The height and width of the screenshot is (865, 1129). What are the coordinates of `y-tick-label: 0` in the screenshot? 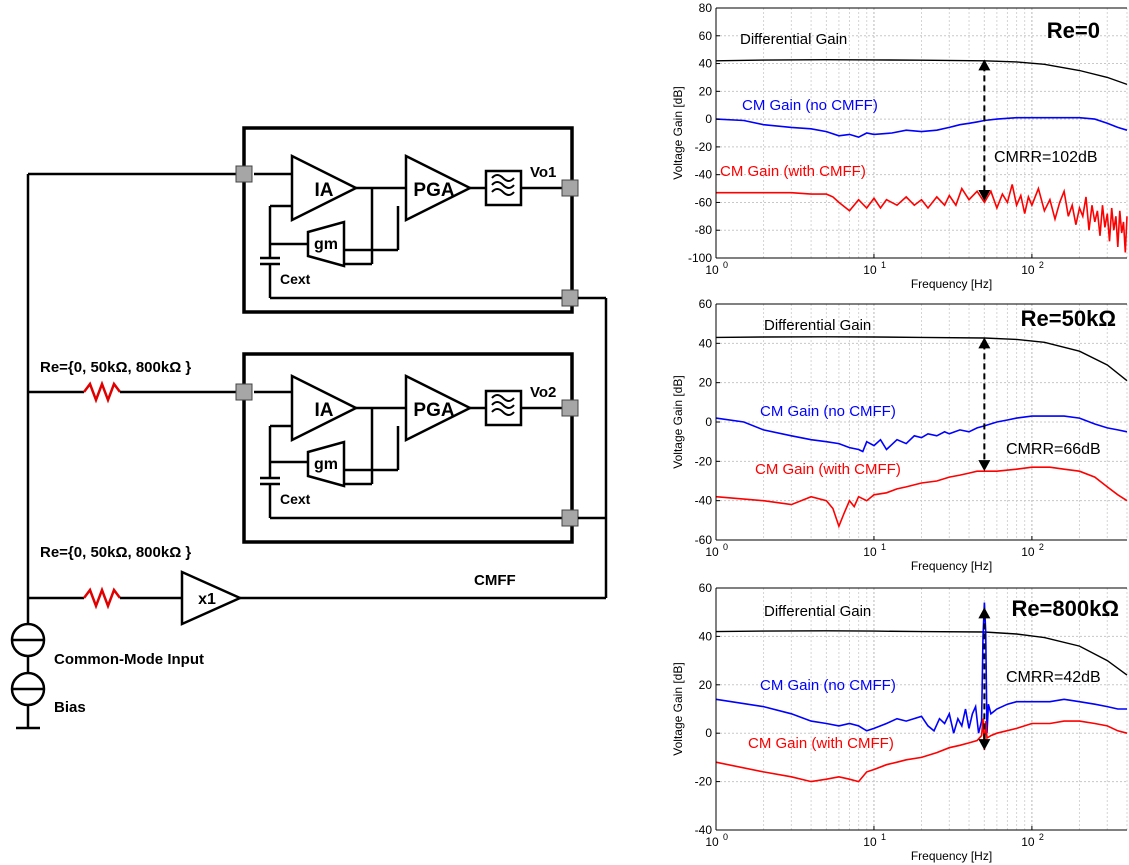 It's located at (708, 733).